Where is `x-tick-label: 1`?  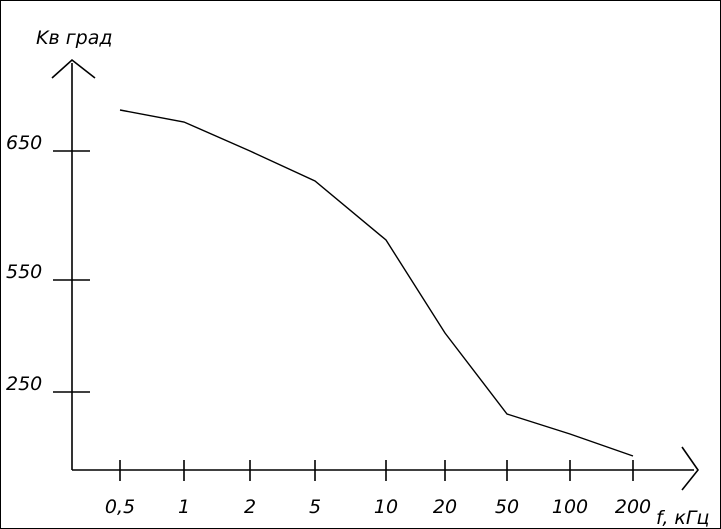 x-tick-label: 1 is located at coordinates (184, 507).